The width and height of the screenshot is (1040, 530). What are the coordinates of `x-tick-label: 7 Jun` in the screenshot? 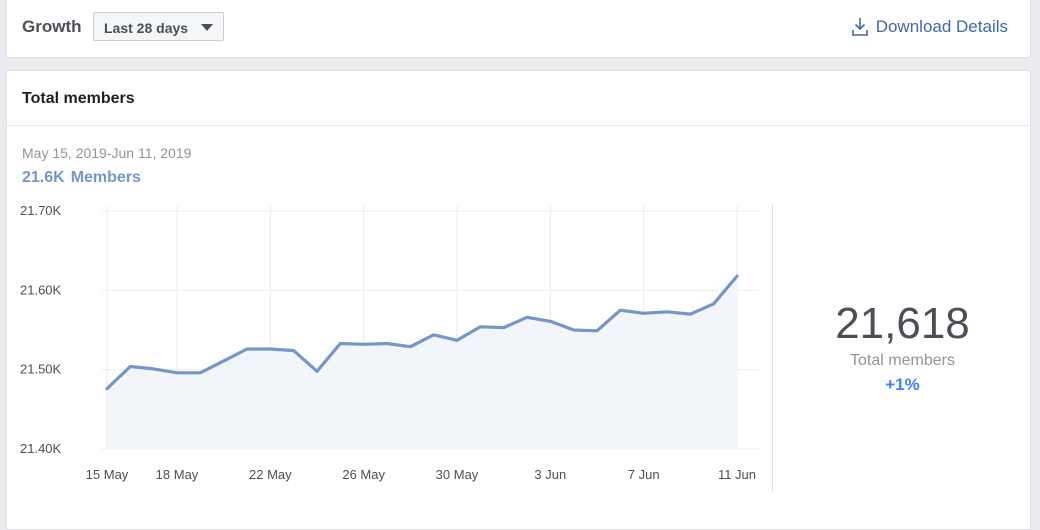 It's located at (644, 474).